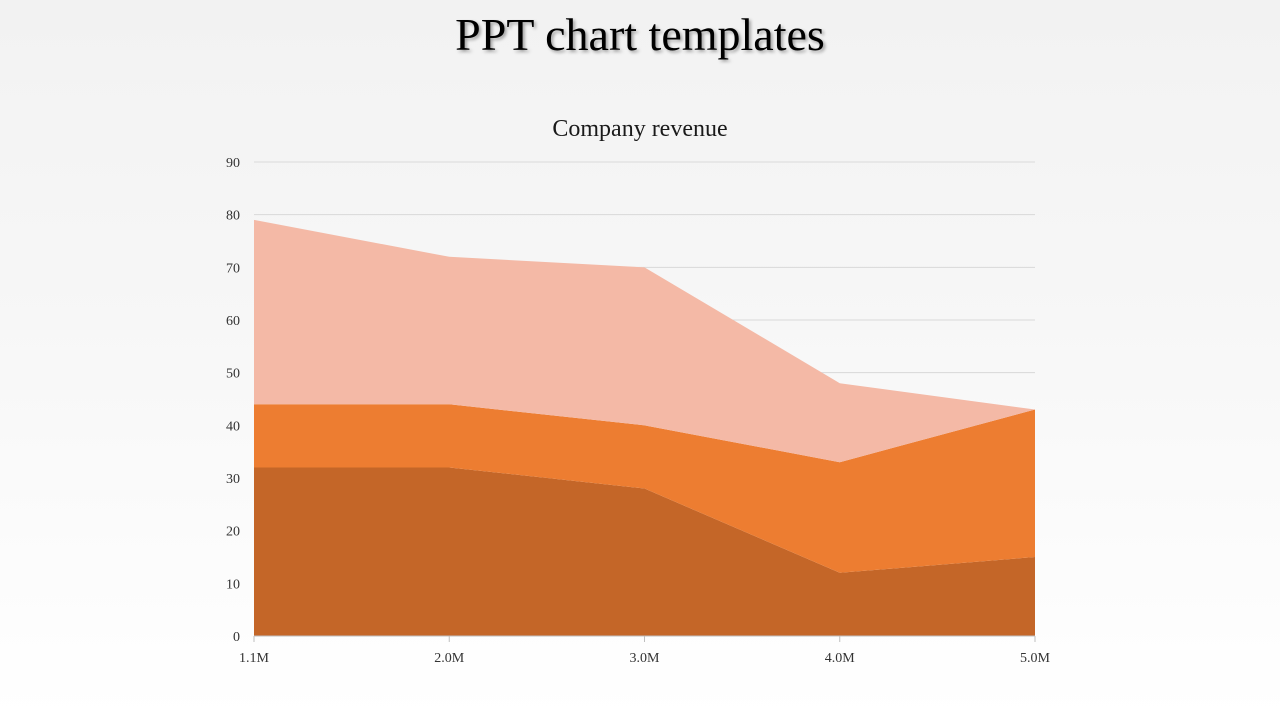 The image size is (1280, 720). Describe the element at coordinates (644, 488) in the screenshot. I see `area-series-middle` at that location.